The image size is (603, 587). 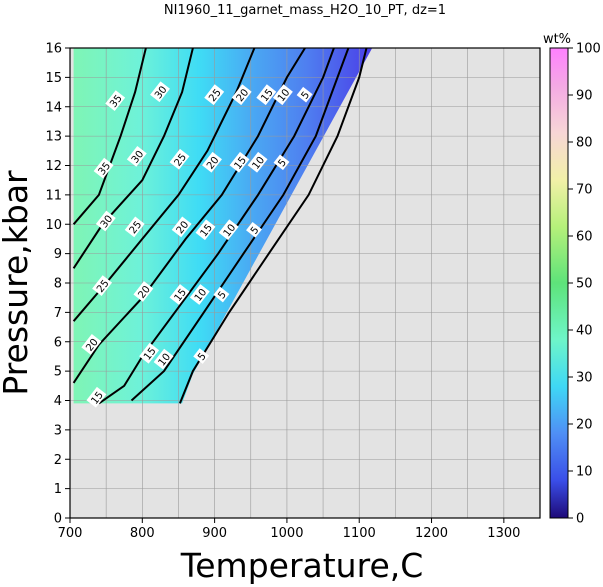 What do you see at coordinates (584, 143) in the screenshot?
I see `colorbar-tick-label: 80` at bounding box center [584, 143].